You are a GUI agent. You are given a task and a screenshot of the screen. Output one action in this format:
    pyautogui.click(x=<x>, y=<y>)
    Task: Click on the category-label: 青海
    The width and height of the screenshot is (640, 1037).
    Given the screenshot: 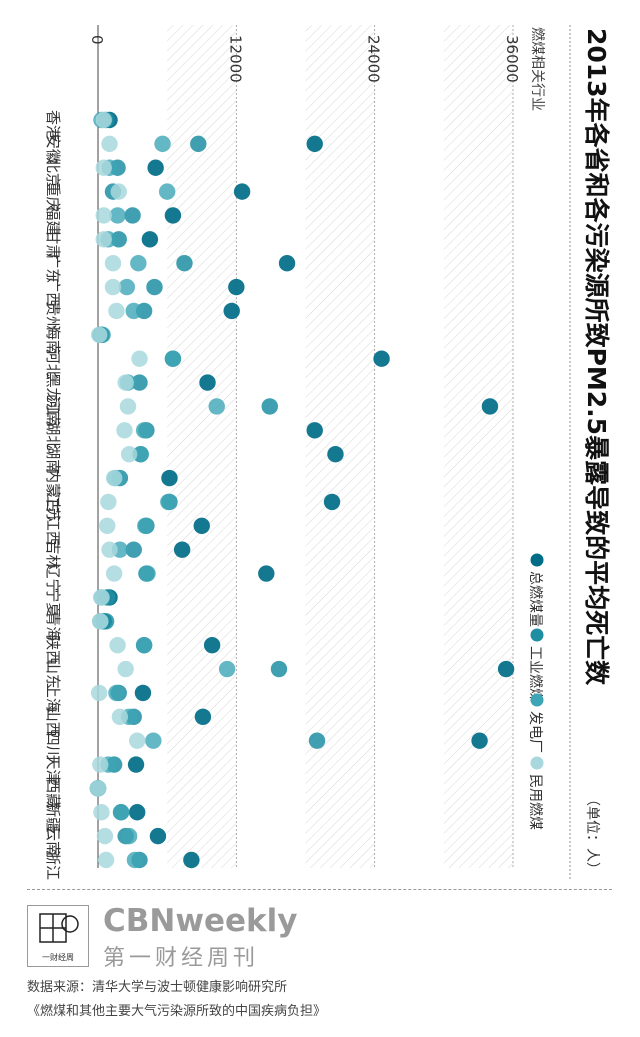 What is the action you would take?
    pyautogui.click(x=53, y=626)
    